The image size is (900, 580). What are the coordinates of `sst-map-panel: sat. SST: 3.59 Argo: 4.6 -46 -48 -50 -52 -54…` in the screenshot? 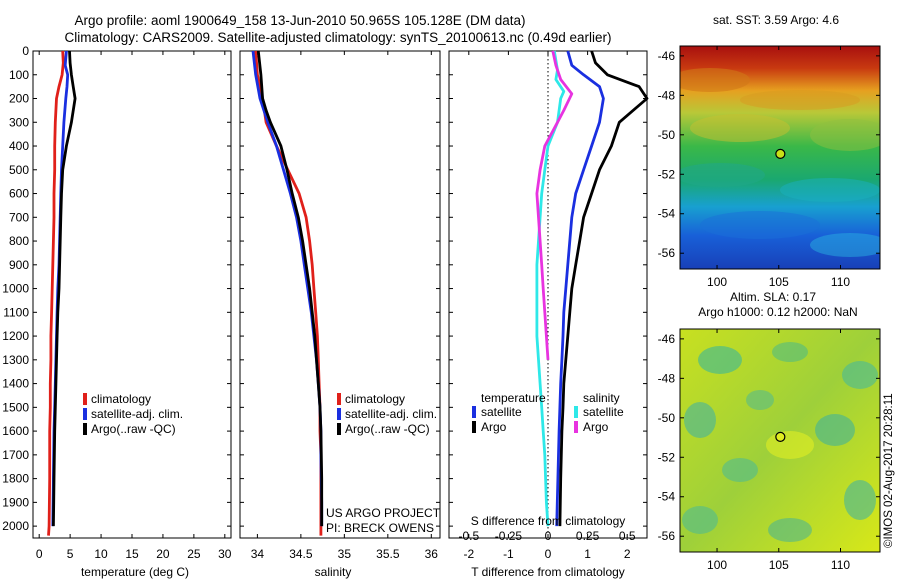 It's located at (769, 151).